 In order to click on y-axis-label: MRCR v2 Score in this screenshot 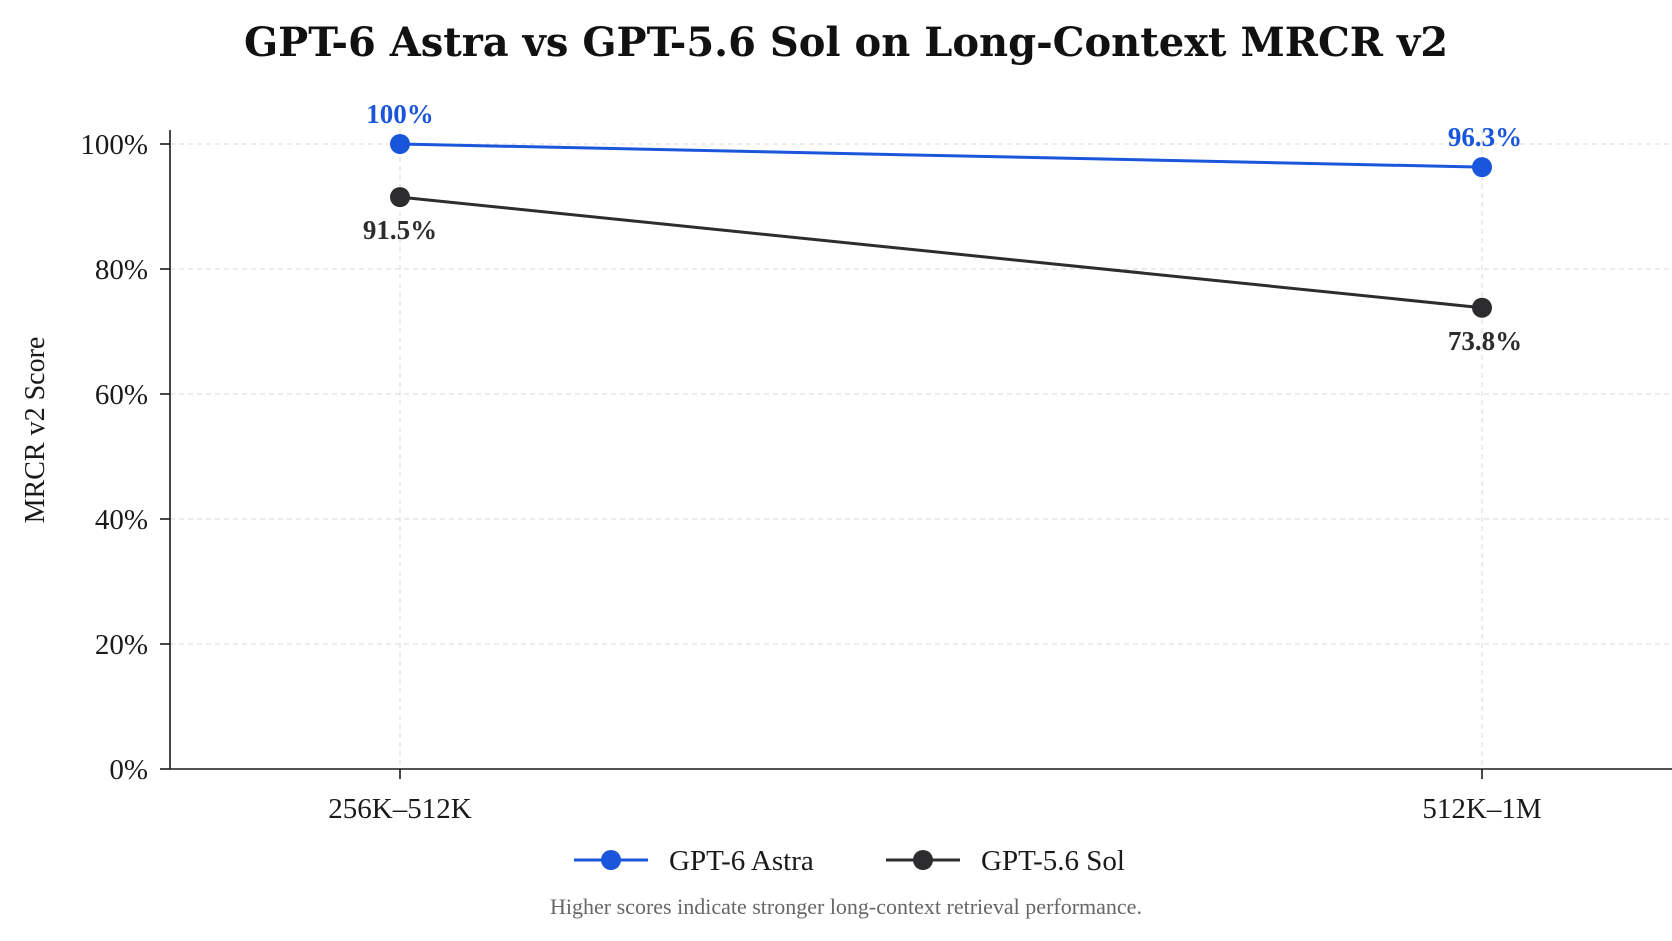, I will do `click(35, 430)`.